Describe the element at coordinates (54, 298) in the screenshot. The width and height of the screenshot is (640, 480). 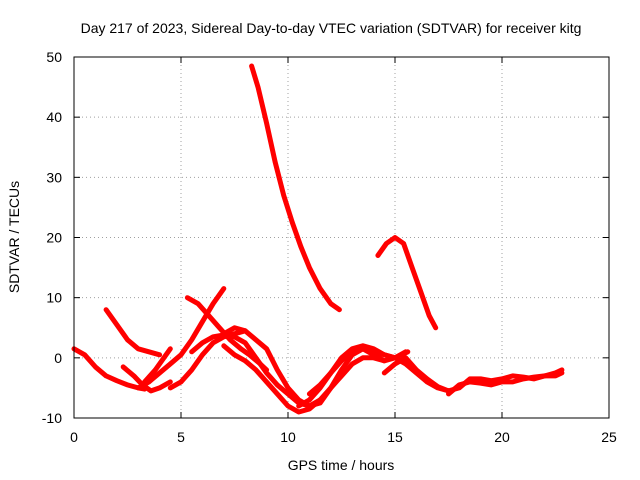
I see `y-tick-label: 10` at that location.